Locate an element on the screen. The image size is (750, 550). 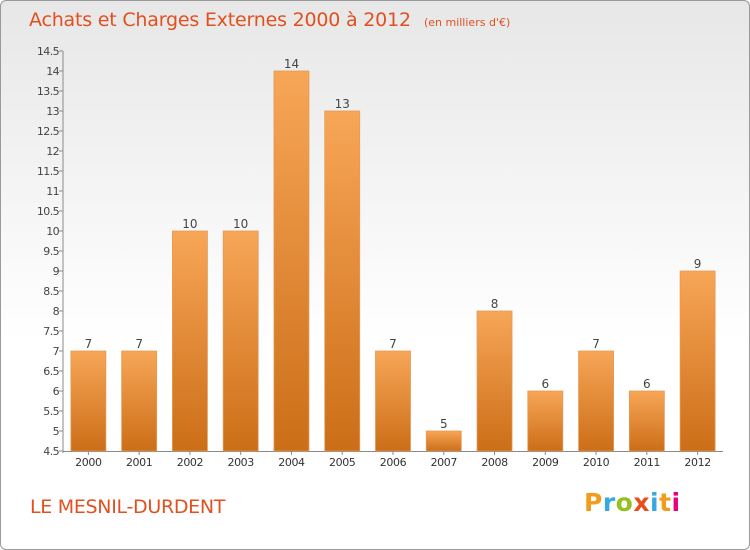
x-tick-label: 2006 is located at coordinates (393, 462).